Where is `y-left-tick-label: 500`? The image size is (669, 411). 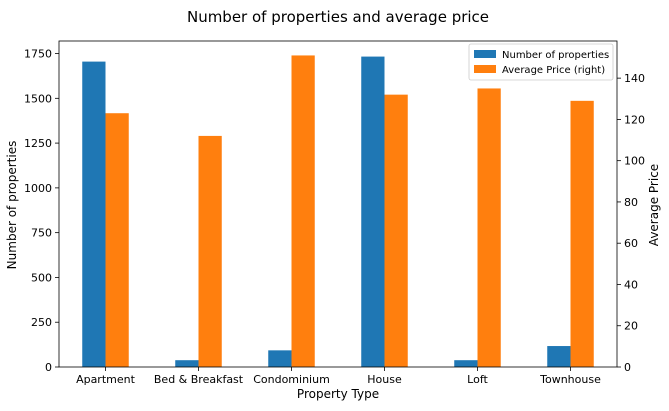
y-left-tick-label: 500 is located at coordinates (41, 277).